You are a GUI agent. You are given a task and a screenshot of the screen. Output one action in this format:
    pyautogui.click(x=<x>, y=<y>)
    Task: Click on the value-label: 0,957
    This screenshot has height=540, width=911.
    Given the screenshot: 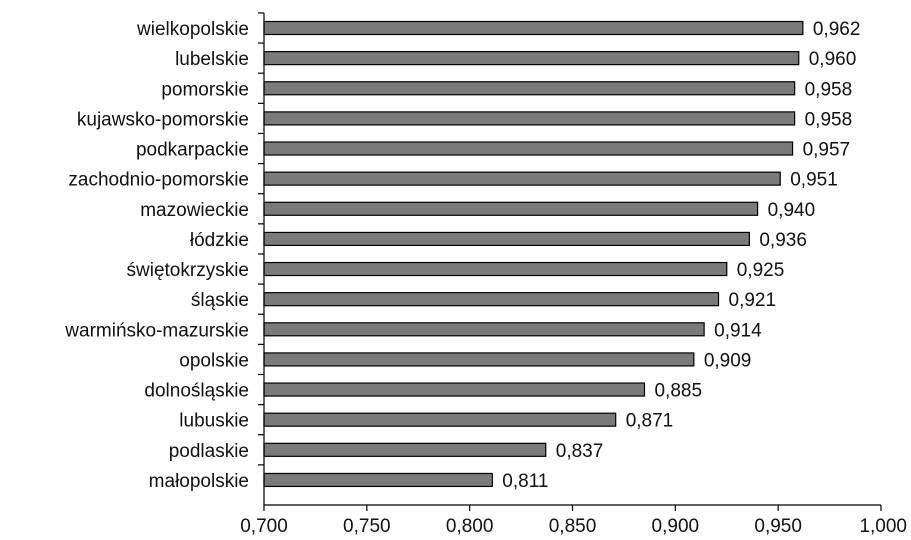 What is the action you would take?
    pyautogui.click(x=827, y=150)
    